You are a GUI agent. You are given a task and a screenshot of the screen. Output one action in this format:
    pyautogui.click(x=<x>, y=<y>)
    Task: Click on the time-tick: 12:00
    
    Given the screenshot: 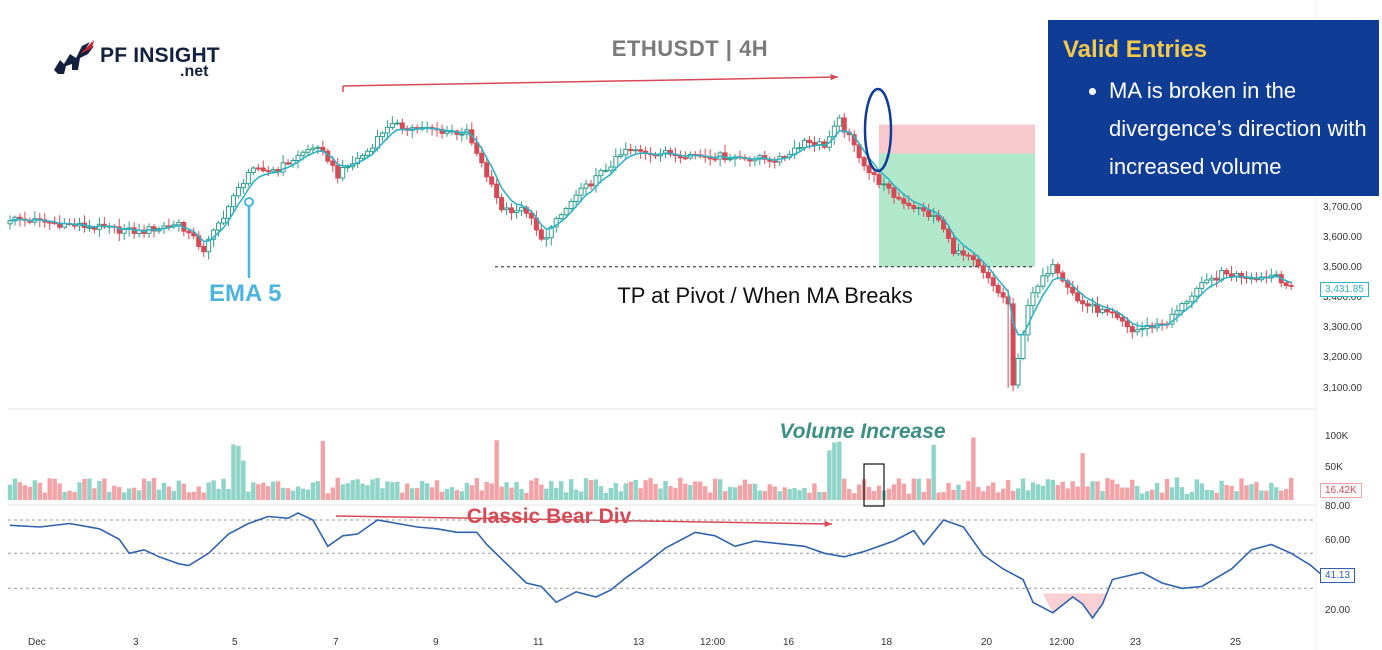 What is the action you would take?
    pyautogui.click(x=713, y=642)
    